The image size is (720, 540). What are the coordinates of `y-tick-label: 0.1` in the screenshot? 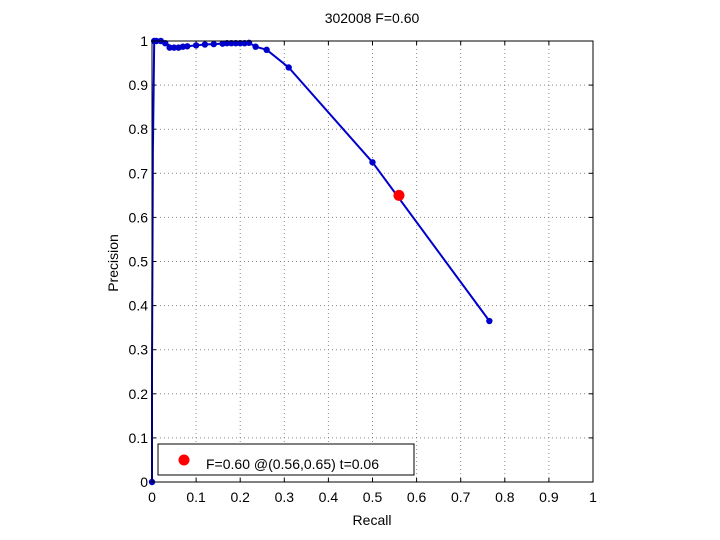 It's located at (139, 438).